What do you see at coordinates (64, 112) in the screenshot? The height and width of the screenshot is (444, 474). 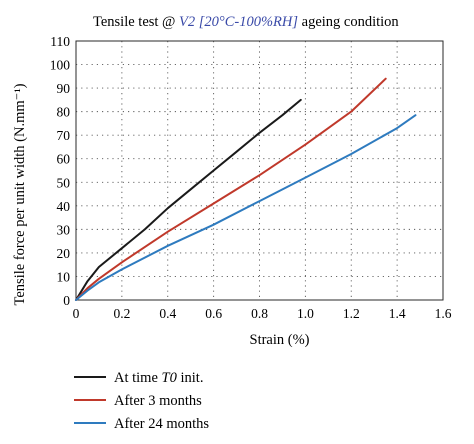 I see `y-tick-label: 80` at bounding box center [64, 112].